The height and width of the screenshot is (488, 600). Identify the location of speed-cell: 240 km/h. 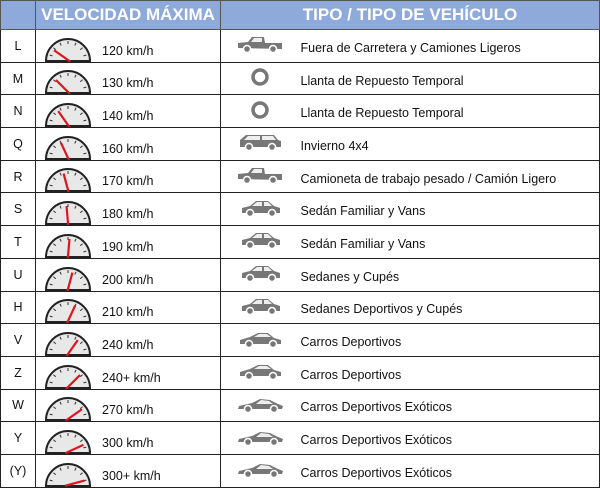
(128, 340).